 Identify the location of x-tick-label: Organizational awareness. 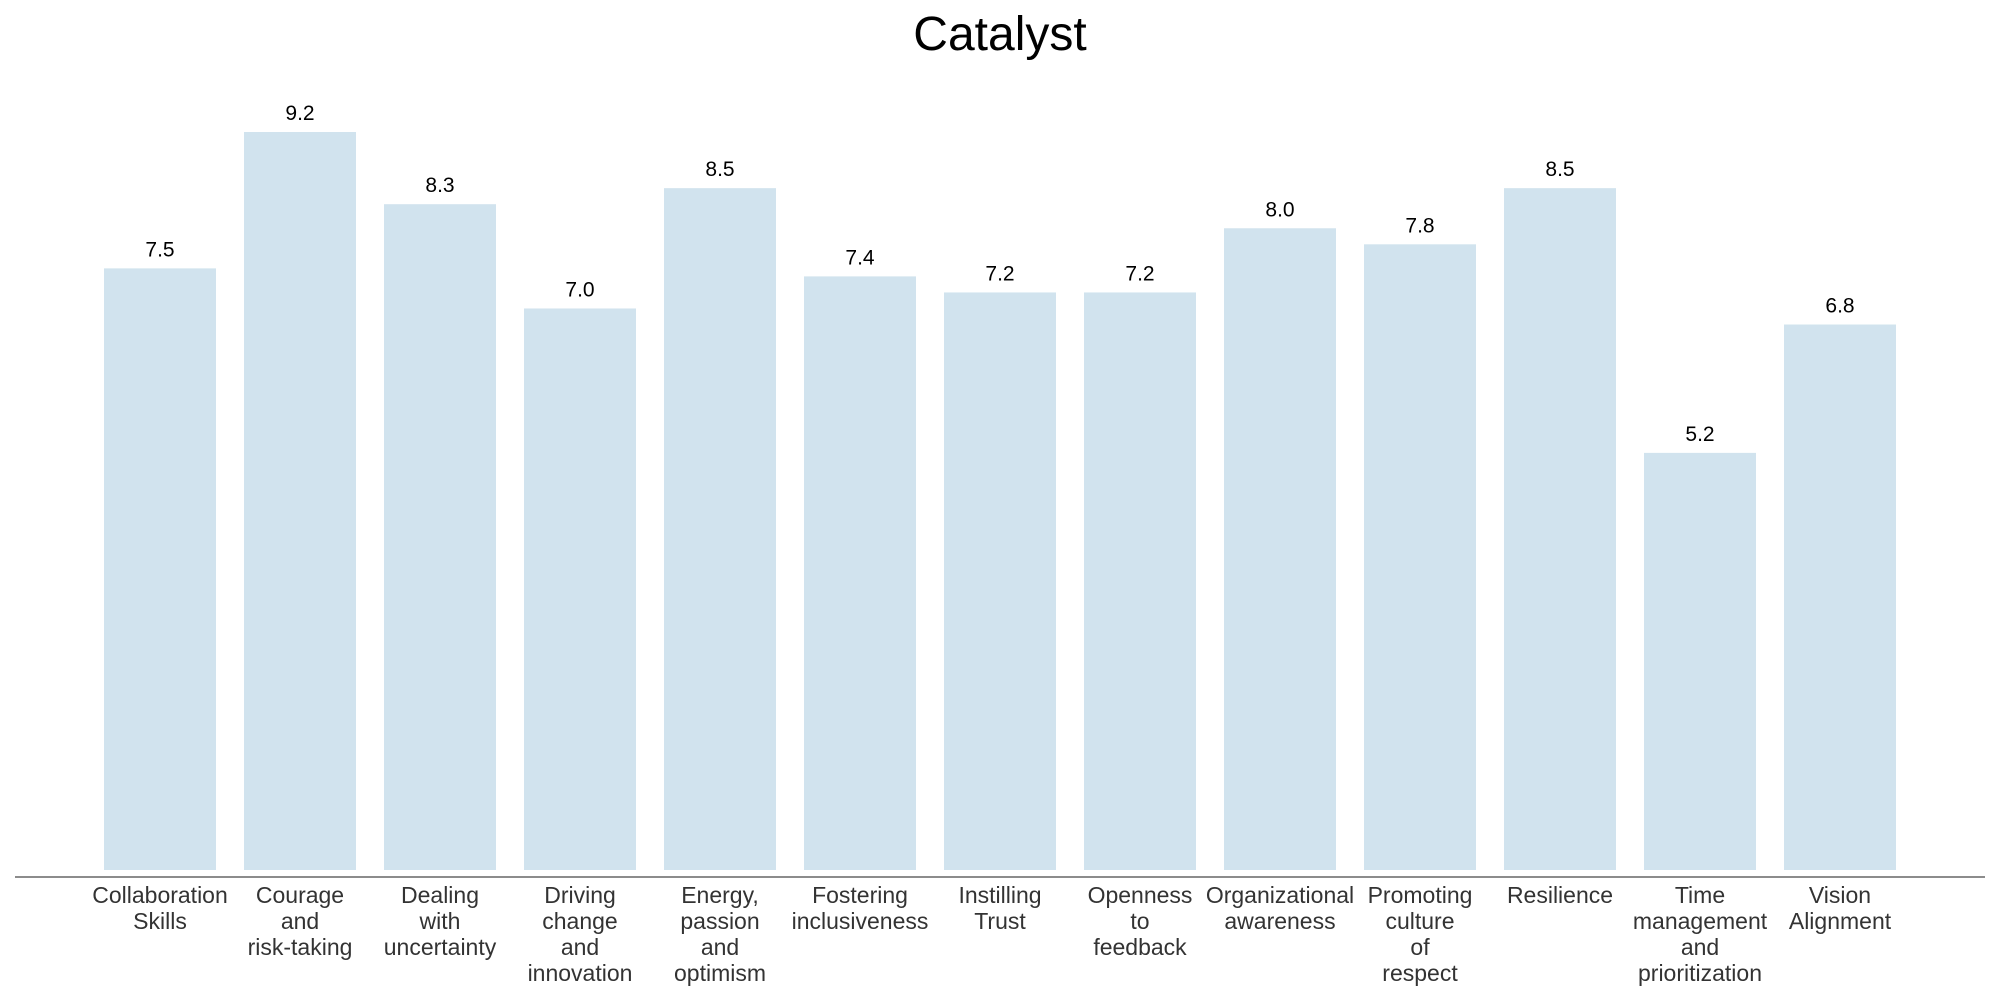
(1280, 908).